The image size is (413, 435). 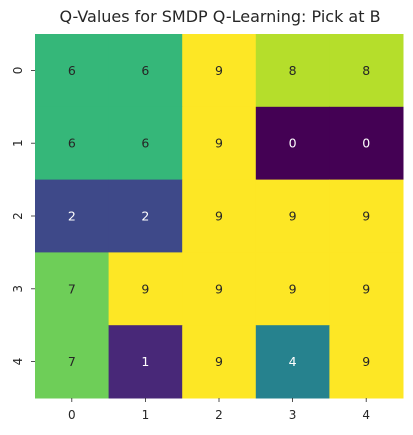 I want to click on y-tick-label-0: 0, so click(x=18, y=71).